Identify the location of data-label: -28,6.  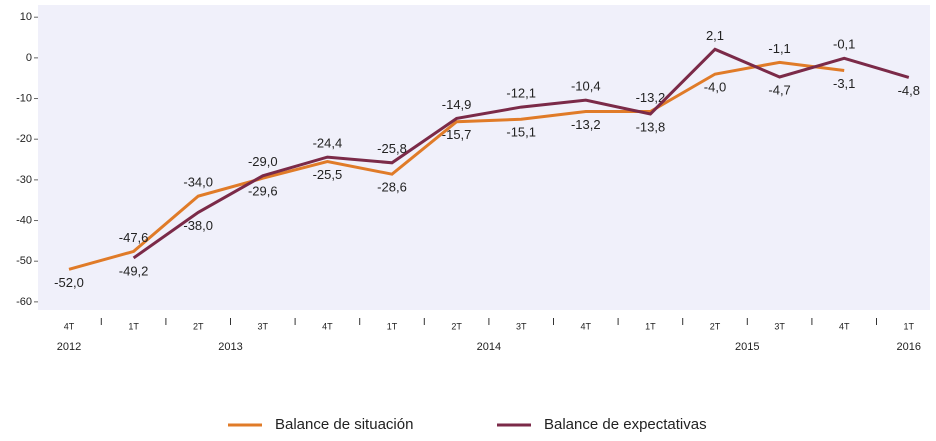
(392, 187).